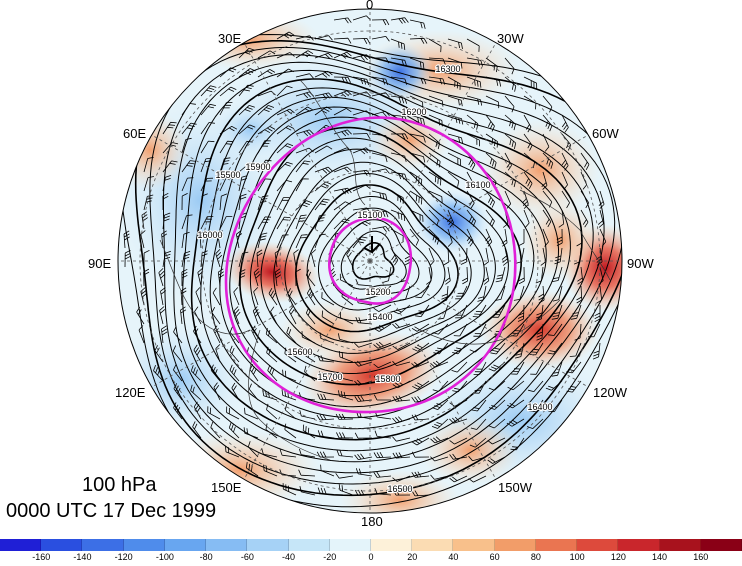  What do you see at coordinates (510, 38) in the screenshot?
I see `lon-label-30w: 30W` at bounding box center [510, 38].